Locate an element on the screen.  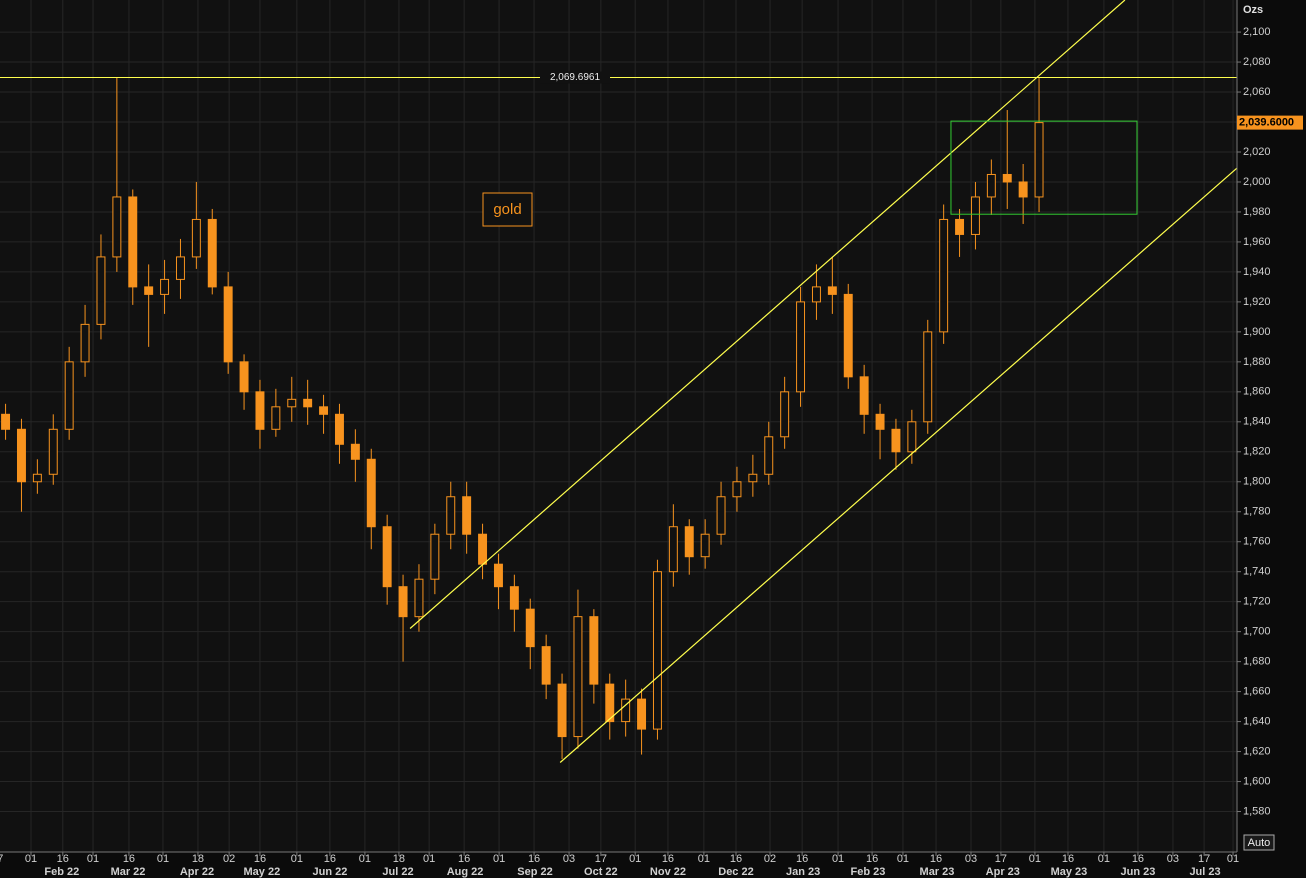
y-tick-label: 1,820 is located at coordinates (1257, 452).